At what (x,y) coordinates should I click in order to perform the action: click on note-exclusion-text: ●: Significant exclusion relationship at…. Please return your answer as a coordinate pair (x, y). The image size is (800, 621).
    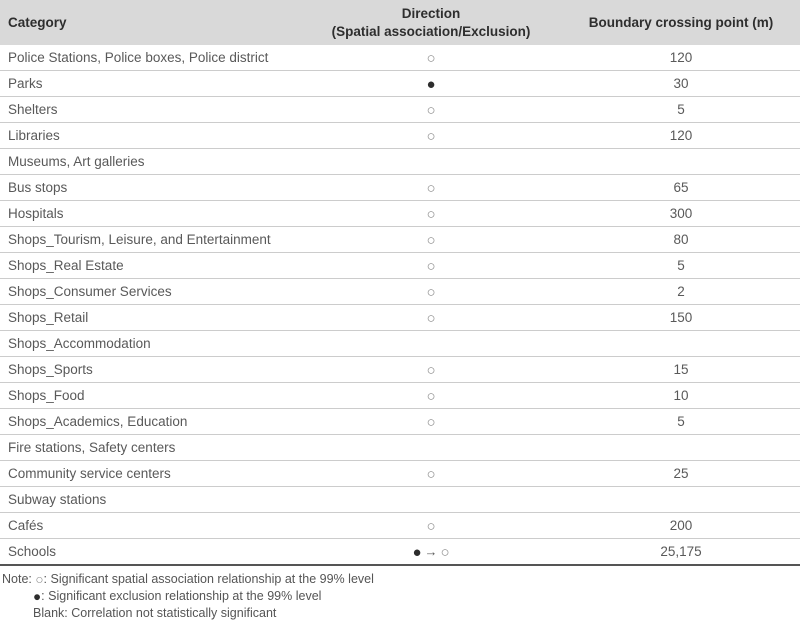
    Looking at the image, I should click on (177, 596).